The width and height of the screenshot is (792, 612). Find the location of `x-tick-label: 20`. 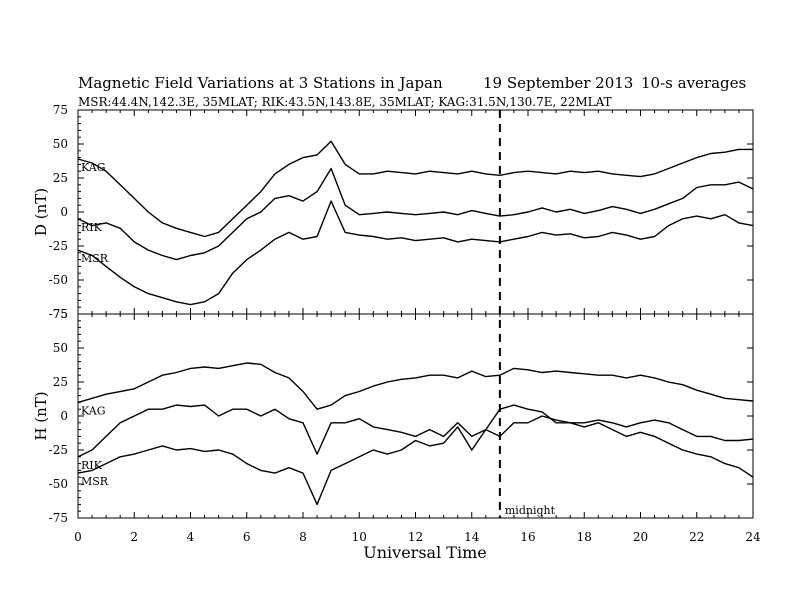

x-tick-label: 20 is located at coordinates (640, 537).